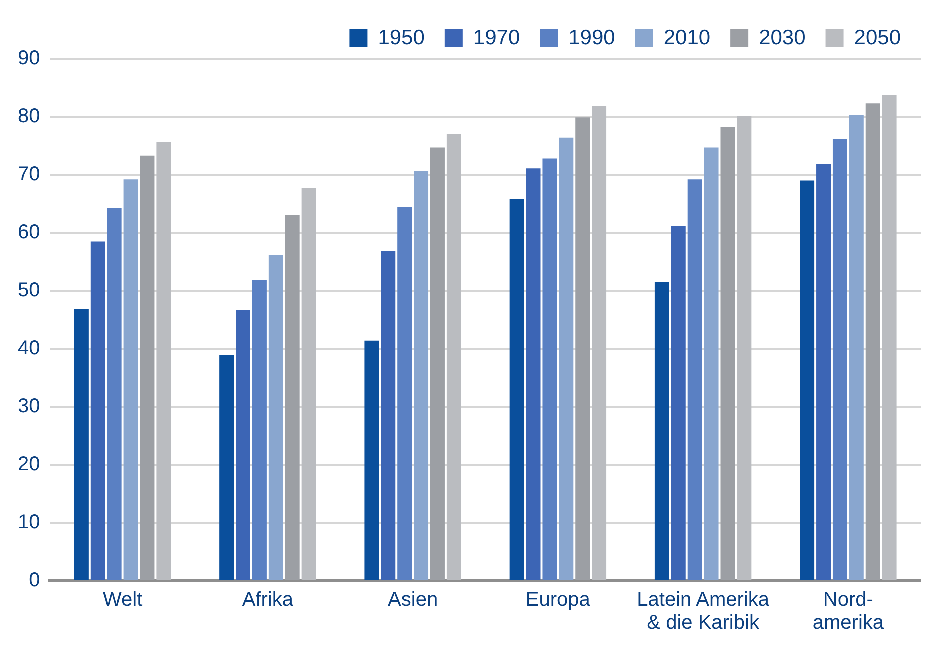  Describe the element at coordinates (559, 600) in the screenshot. I see `x-tick-label: Europa` at that location.